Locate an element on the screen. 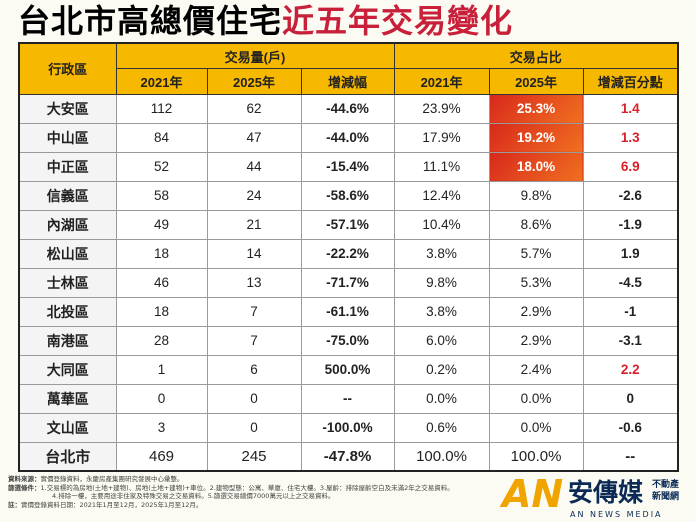 This screenshot has width=696, height=522. cell-vol-change: -- is located at coordinates (347, 398).